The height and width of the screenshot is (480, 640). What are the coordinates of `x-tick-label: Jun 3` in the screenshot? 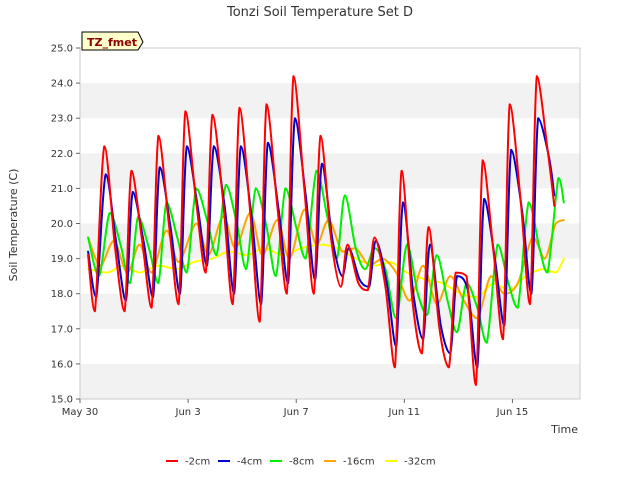 It's located at (188, 412).